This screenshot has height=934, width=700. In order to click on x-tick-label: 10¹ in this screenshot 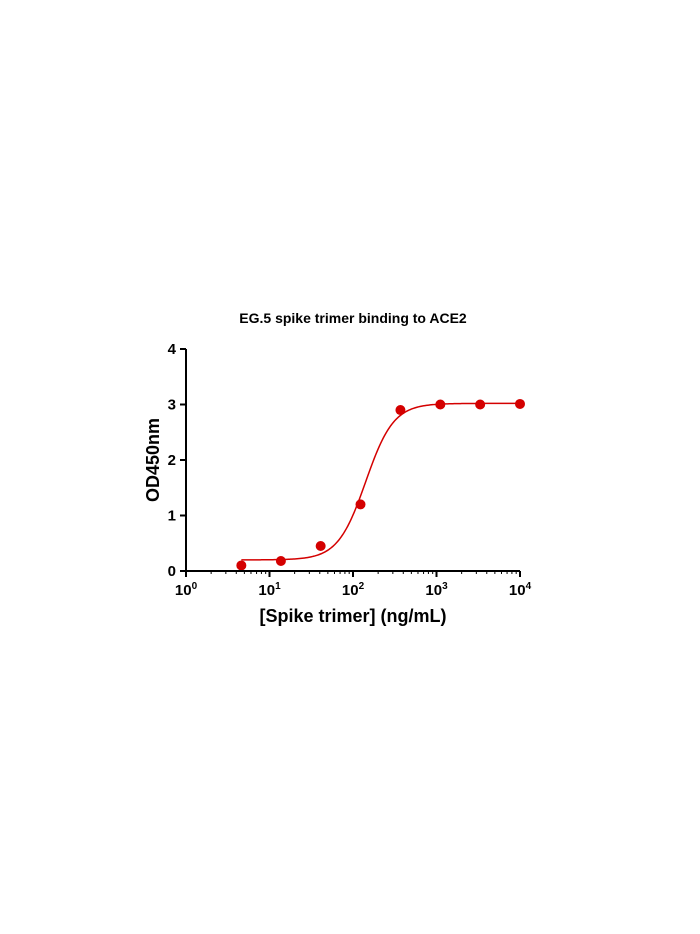, I will do `click(269, 590)`.